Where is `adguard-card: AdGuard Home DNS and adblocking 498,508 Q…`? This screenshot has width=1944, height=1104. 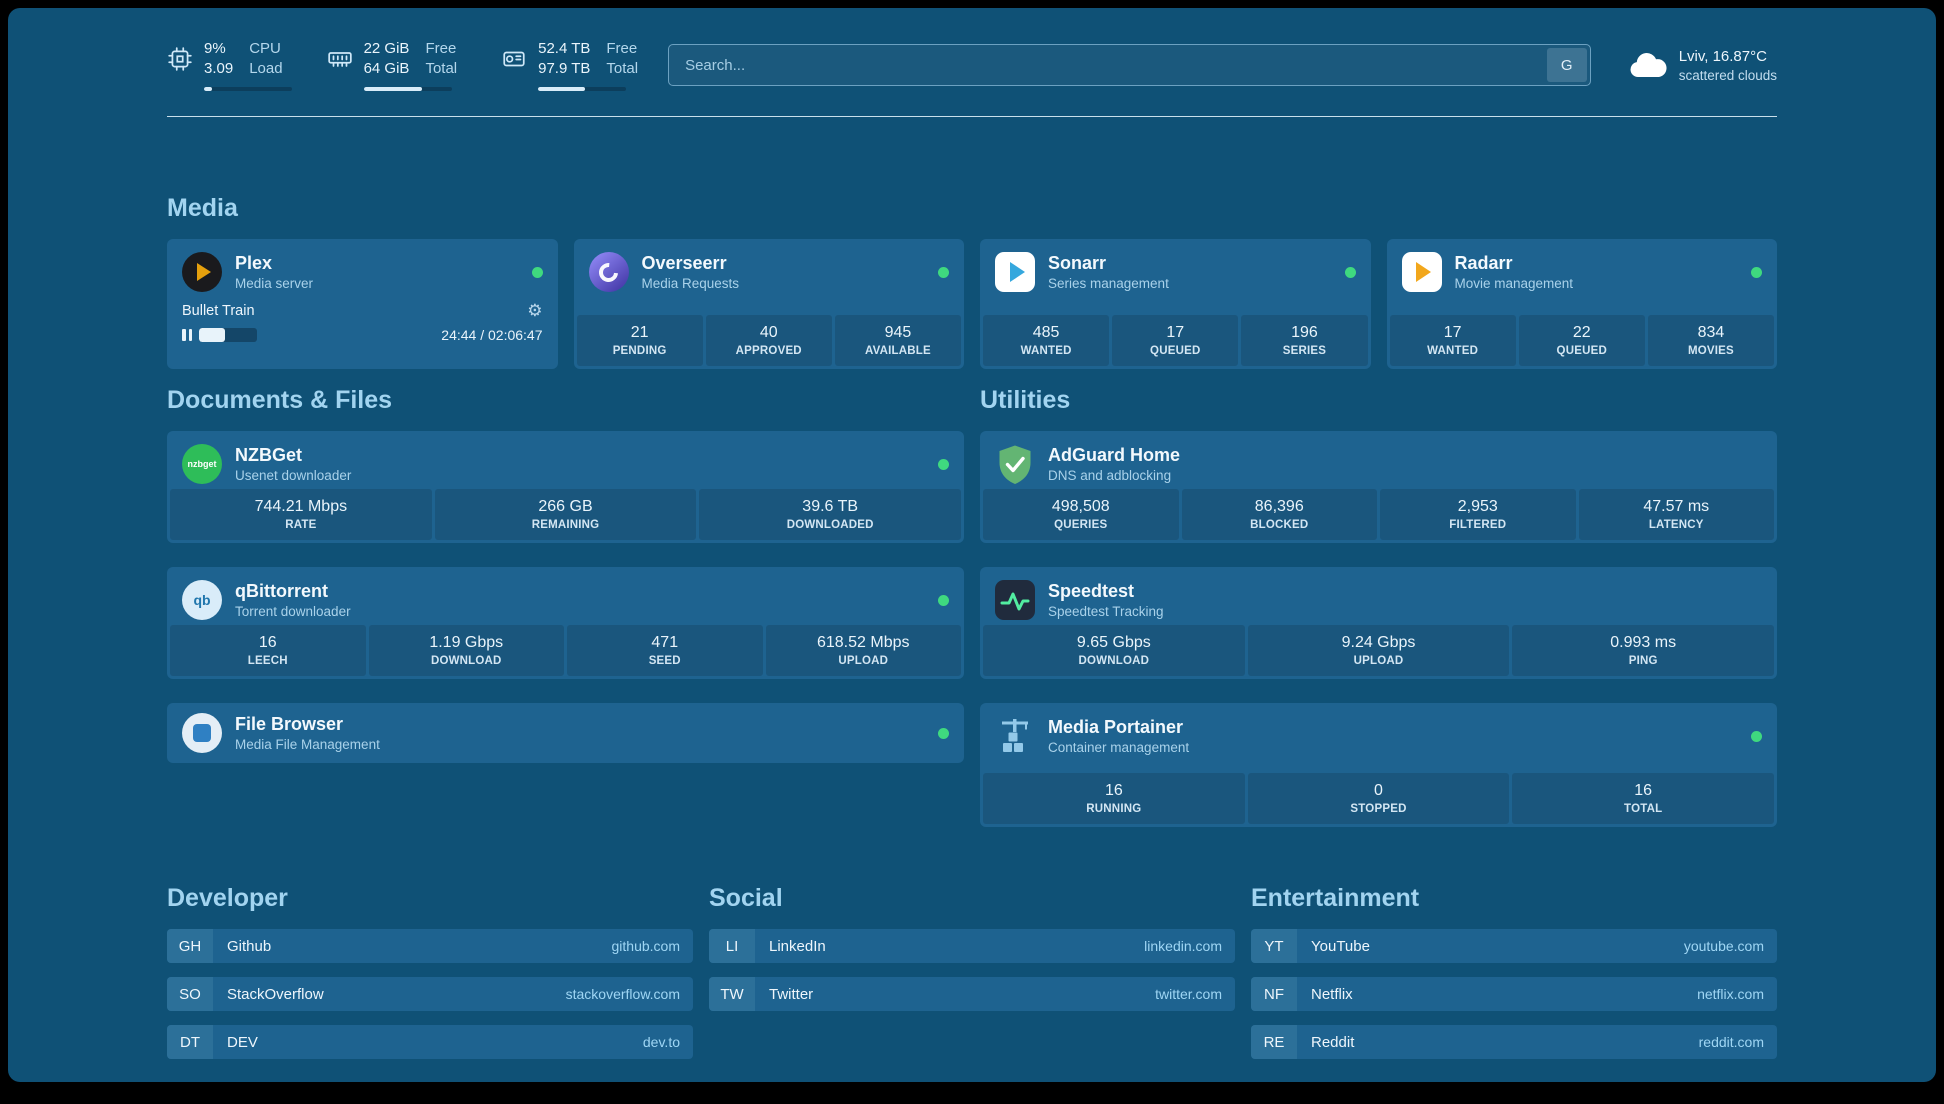
adguard-card: AdGuard Home DNS and adblocking 498,508 Q… is located at coordinates (1378, 487).